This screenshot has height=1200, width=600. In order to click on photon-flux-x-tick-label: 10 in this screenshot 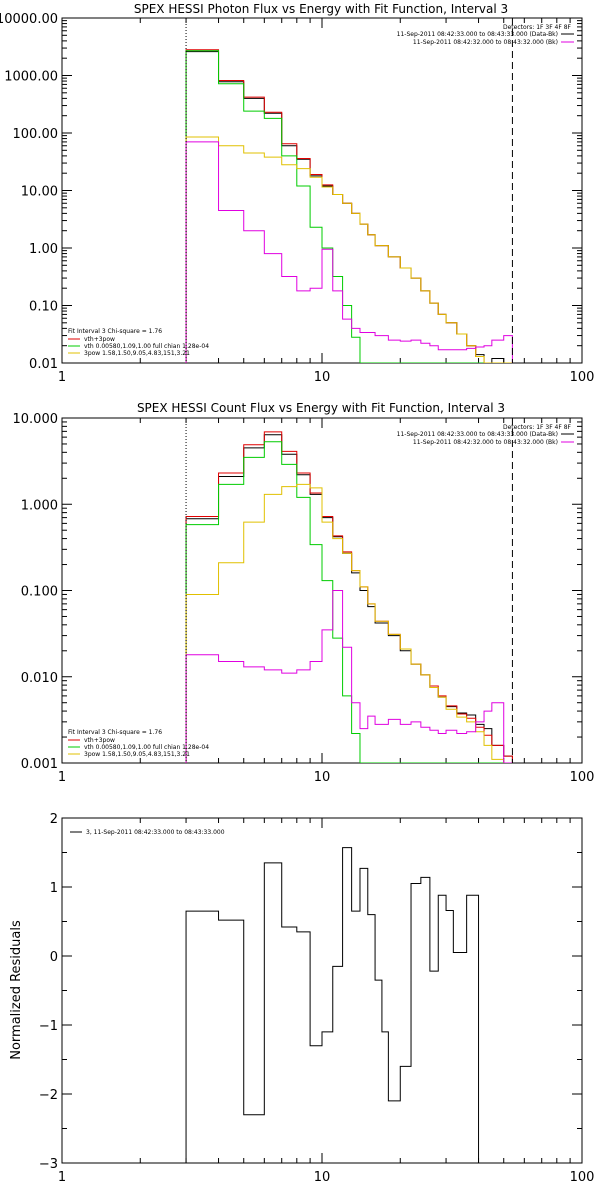, I will do `click(322, 377)`.